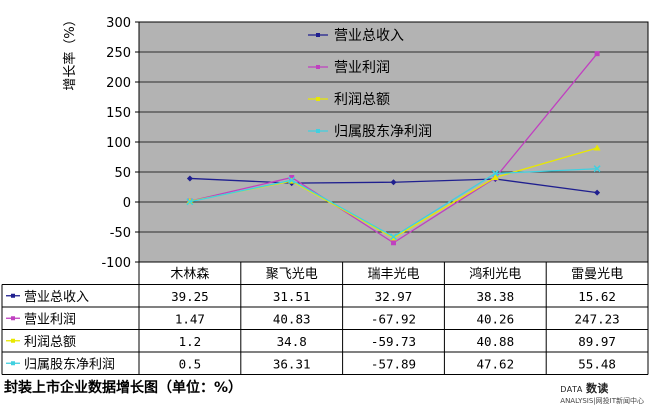 This screenshot has height=406, width=650. Describe the element at coordinates (190, 296) in the screenshot. I see `table-value-s0-0: 39.25` at that location.